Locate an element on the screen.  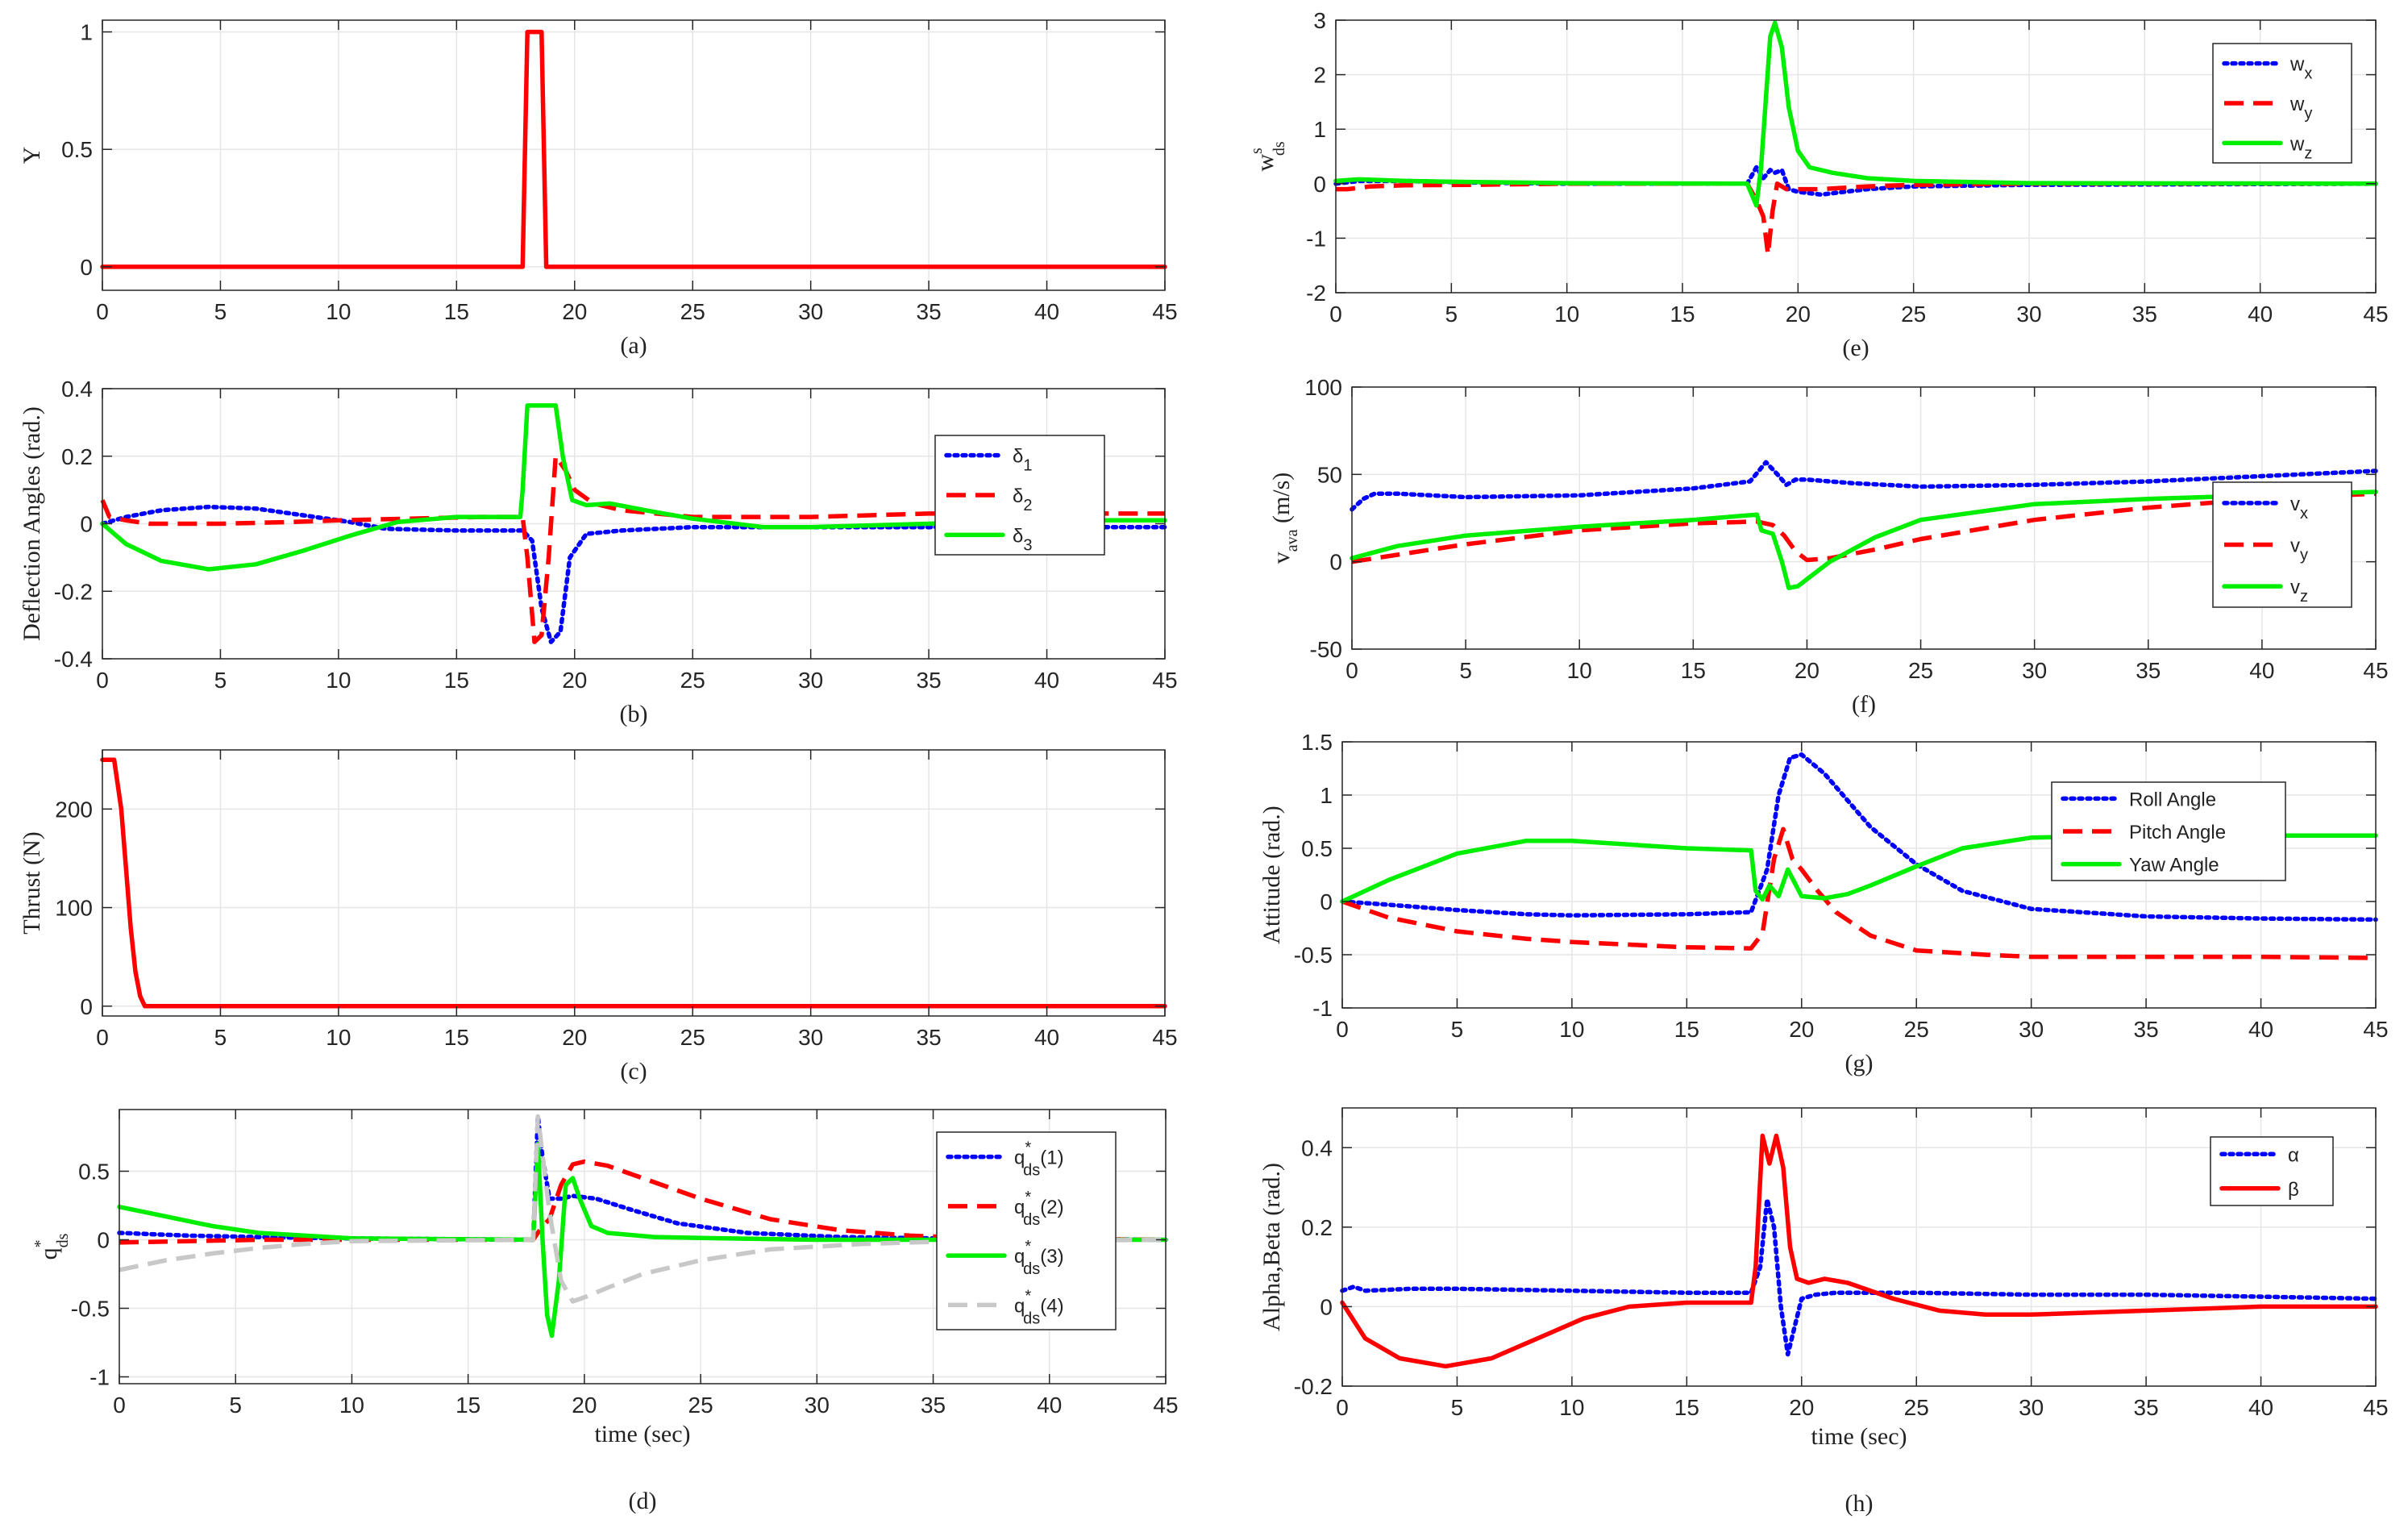
legend: αβ is located at coordinates (2272, 1171).